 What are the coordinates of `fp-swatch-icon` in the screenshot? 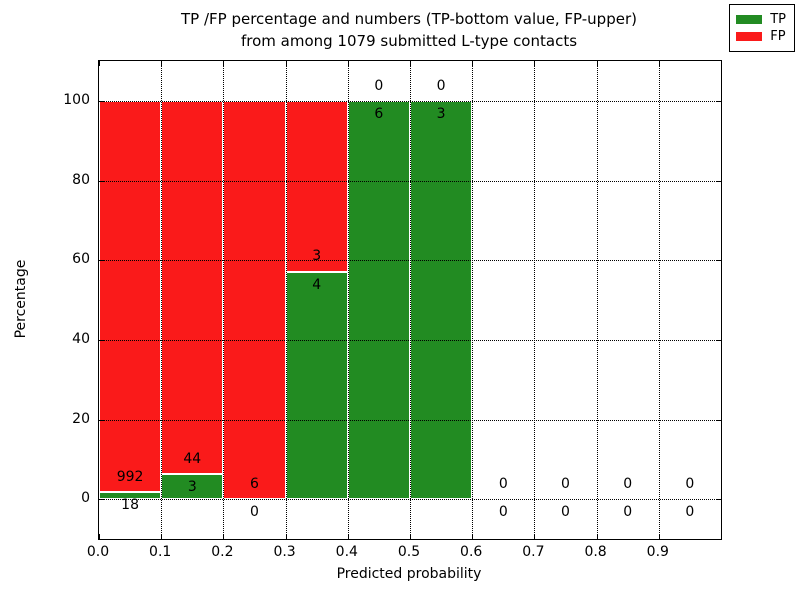 It's located at (749, 36).